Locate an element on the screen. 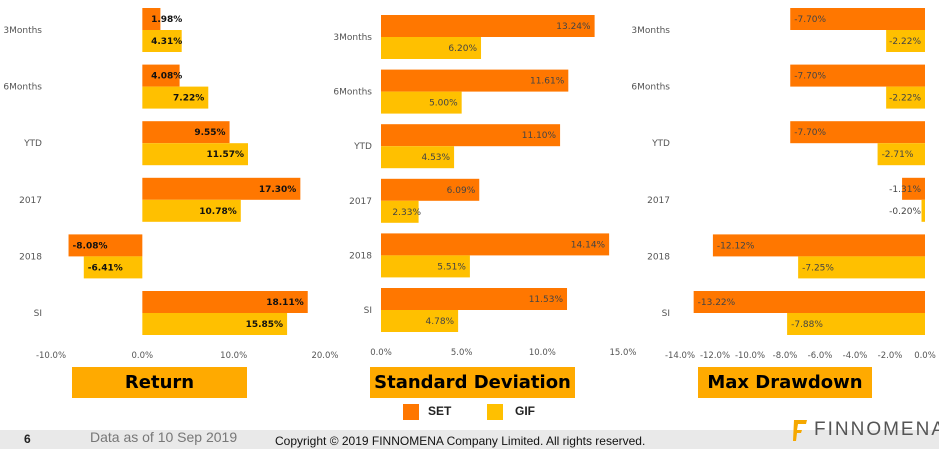 The image size is (939, 449). std-dev-data-label: 5.00% is located at coordinates (443, 104).